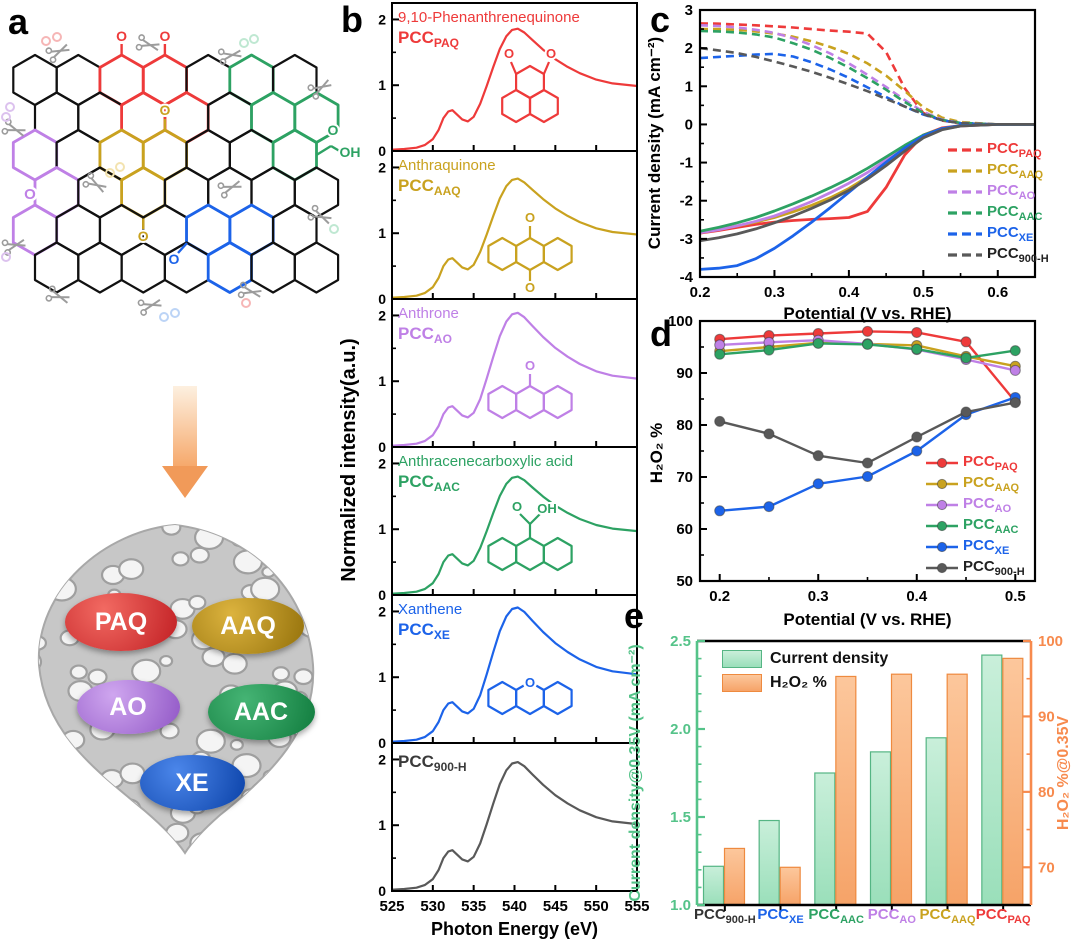 The width and height of the screenshot is (1080, 945). What do you see at coordinates (998, 254) in the screenshot?
I see `legend-item-H900: PCC900-H` at bounding box center [998, 254].